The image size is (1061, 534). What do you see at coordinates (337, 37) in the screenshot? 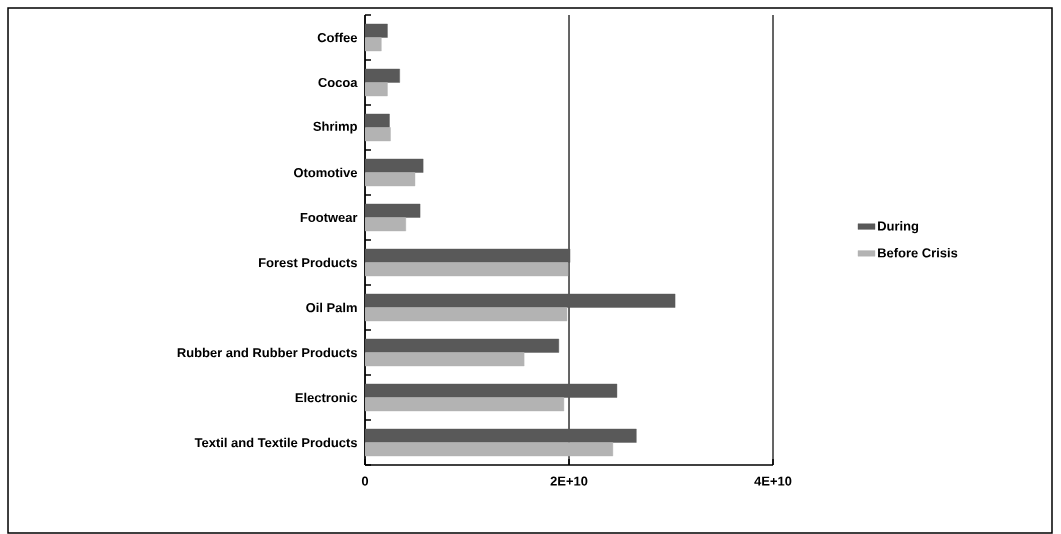
I see `y-tick-label: Coffee` at bounding box center [337, 37].